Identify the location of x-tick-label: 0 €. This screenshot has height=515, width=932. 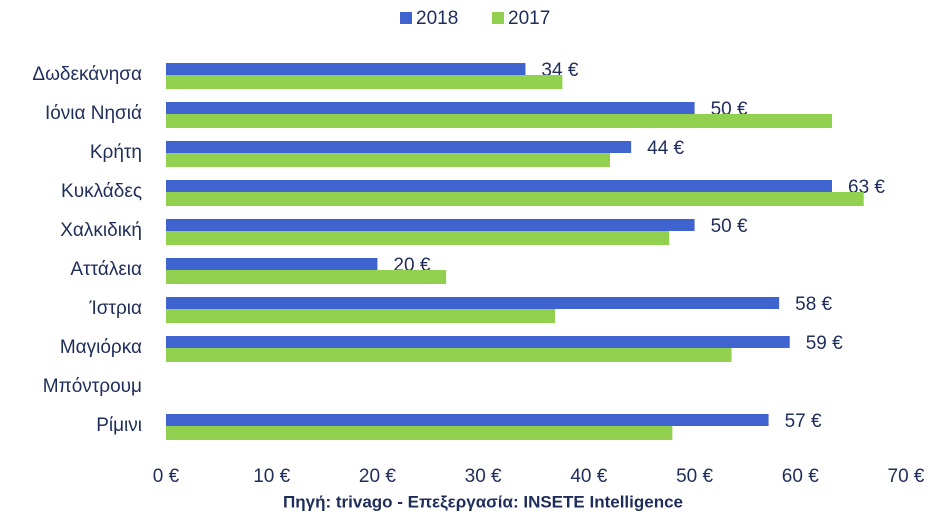
(166, 476).